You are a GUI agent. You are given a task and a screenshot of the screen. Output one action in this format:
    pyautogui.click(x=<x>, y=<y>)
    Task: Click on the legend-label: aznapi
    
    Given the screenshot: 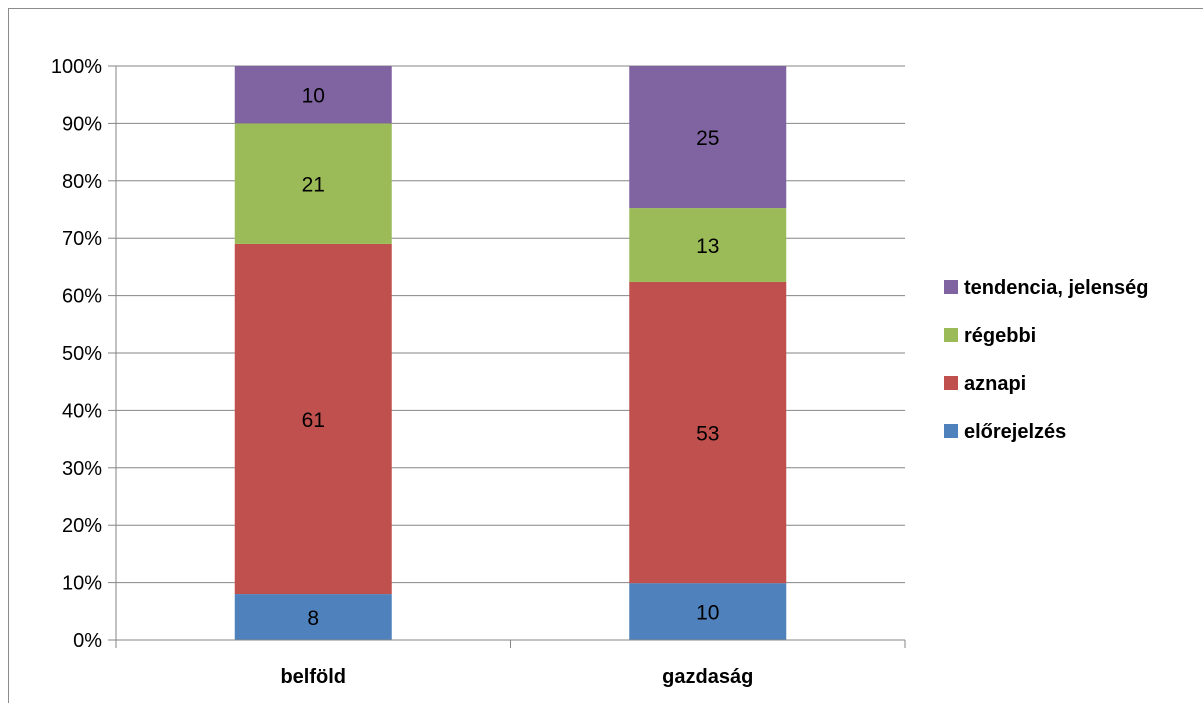 What is the action you would take?
    pyautogui.click(x=995, y=384)
    